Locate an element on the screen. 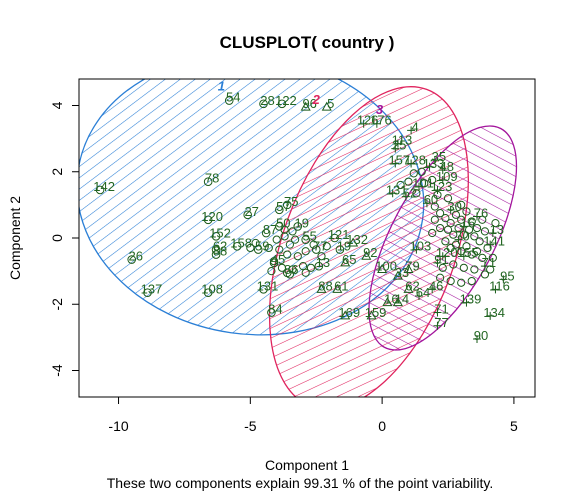 This screenshot has width=576, height=495. point-label: 25 is located at coordinates (399, 145).